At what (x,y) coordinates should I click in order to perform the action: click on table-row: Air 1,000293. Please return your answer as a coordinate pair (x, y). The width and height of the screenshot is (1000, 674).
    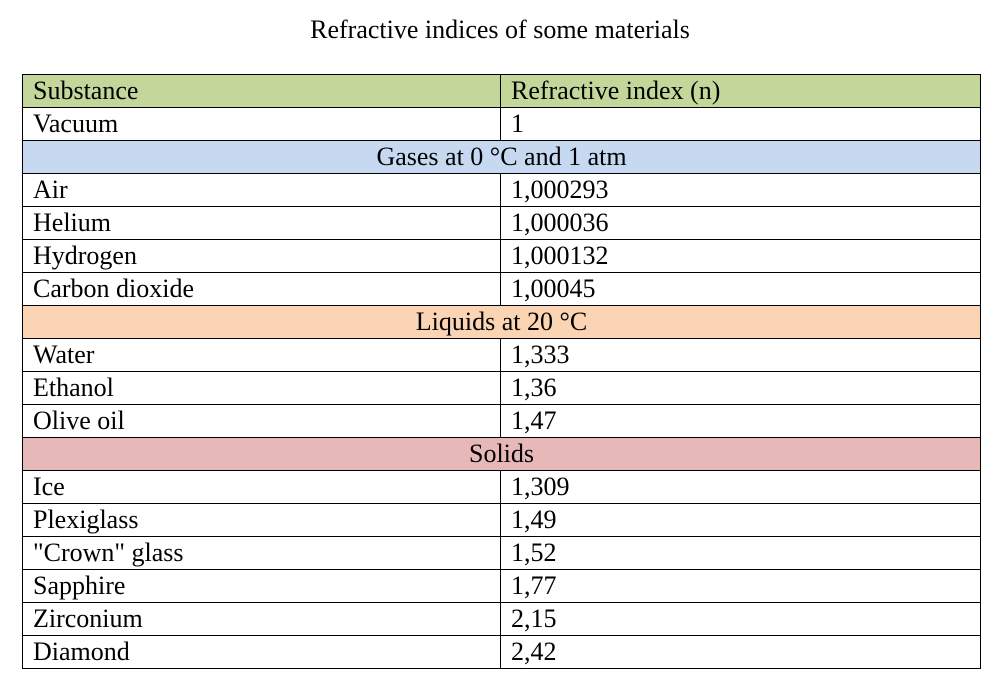
    Looking at the image, I should click on (501, 190).